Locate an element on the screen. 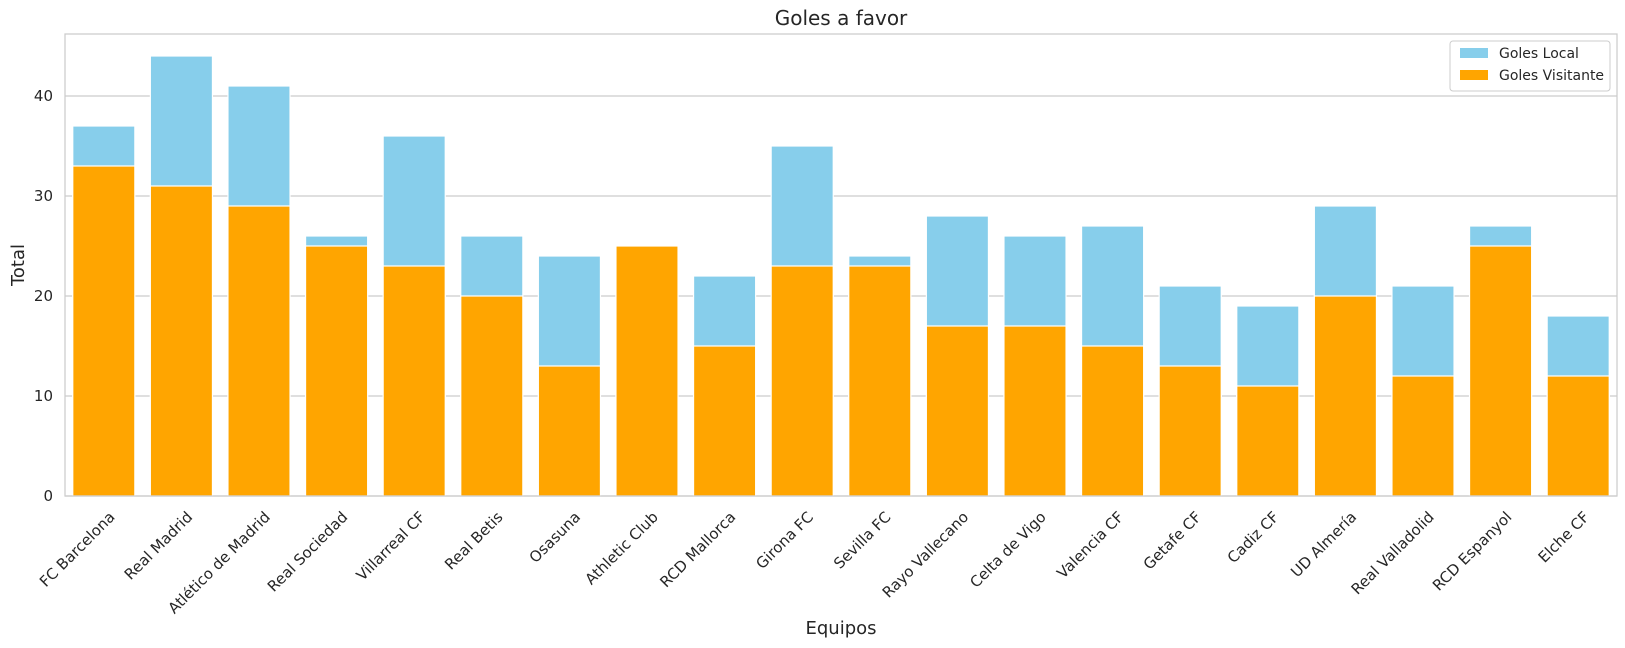 The width and height of the screenshot is (1625, 648). x-tick-label: Osasuna is located at coordinates (555, 537).